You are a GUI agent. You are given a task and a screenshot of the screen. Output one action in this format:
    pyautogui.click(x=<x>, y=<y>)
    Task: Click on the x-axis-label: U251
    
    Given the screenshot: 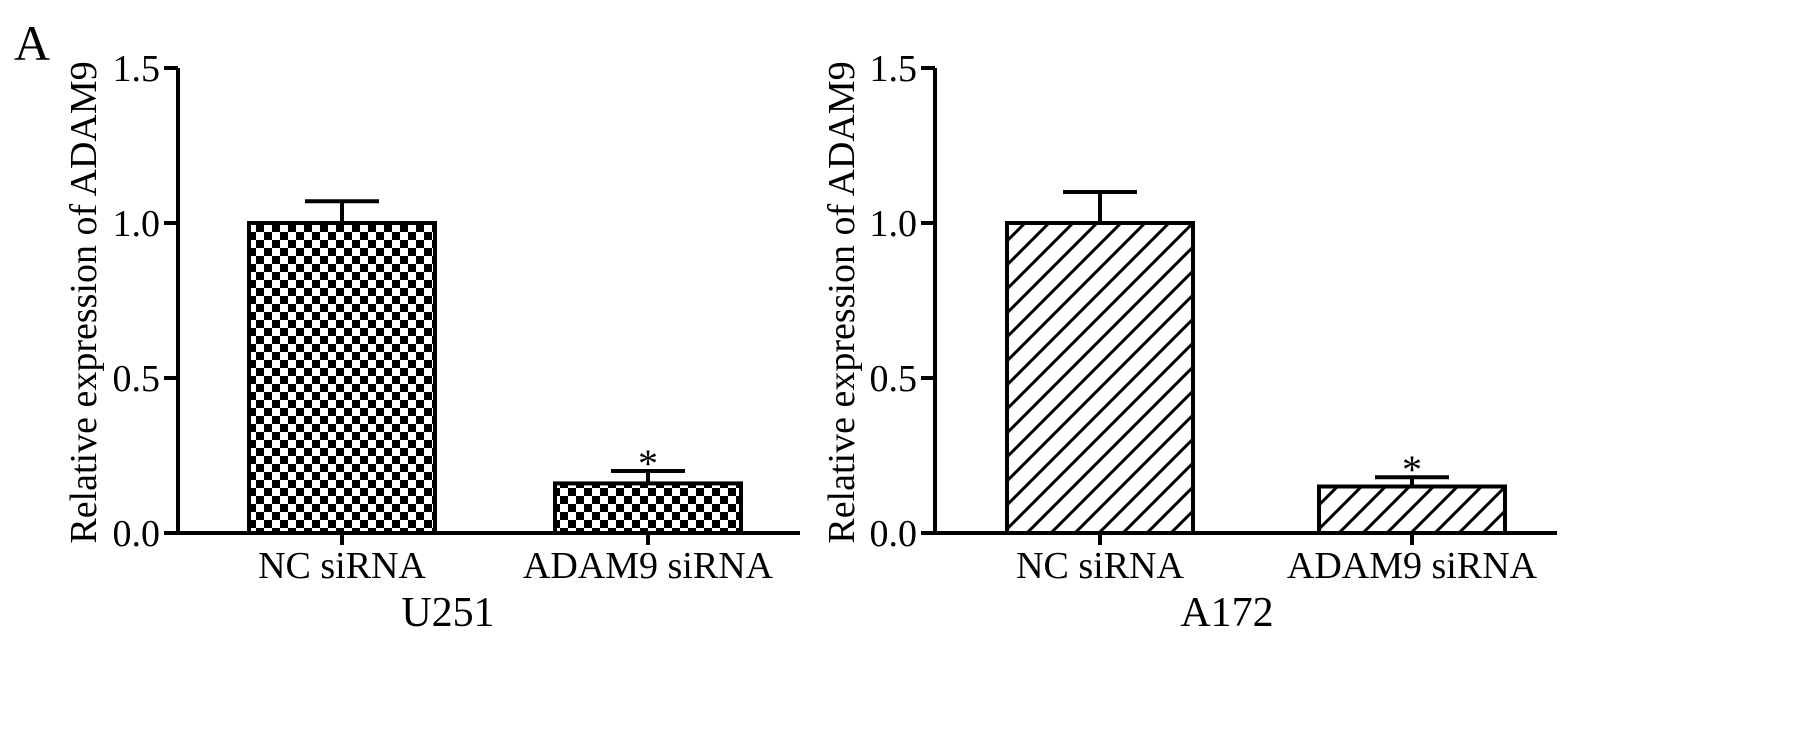 What is the action you would take?
    pyautogui.click(x=447, y=613)
    